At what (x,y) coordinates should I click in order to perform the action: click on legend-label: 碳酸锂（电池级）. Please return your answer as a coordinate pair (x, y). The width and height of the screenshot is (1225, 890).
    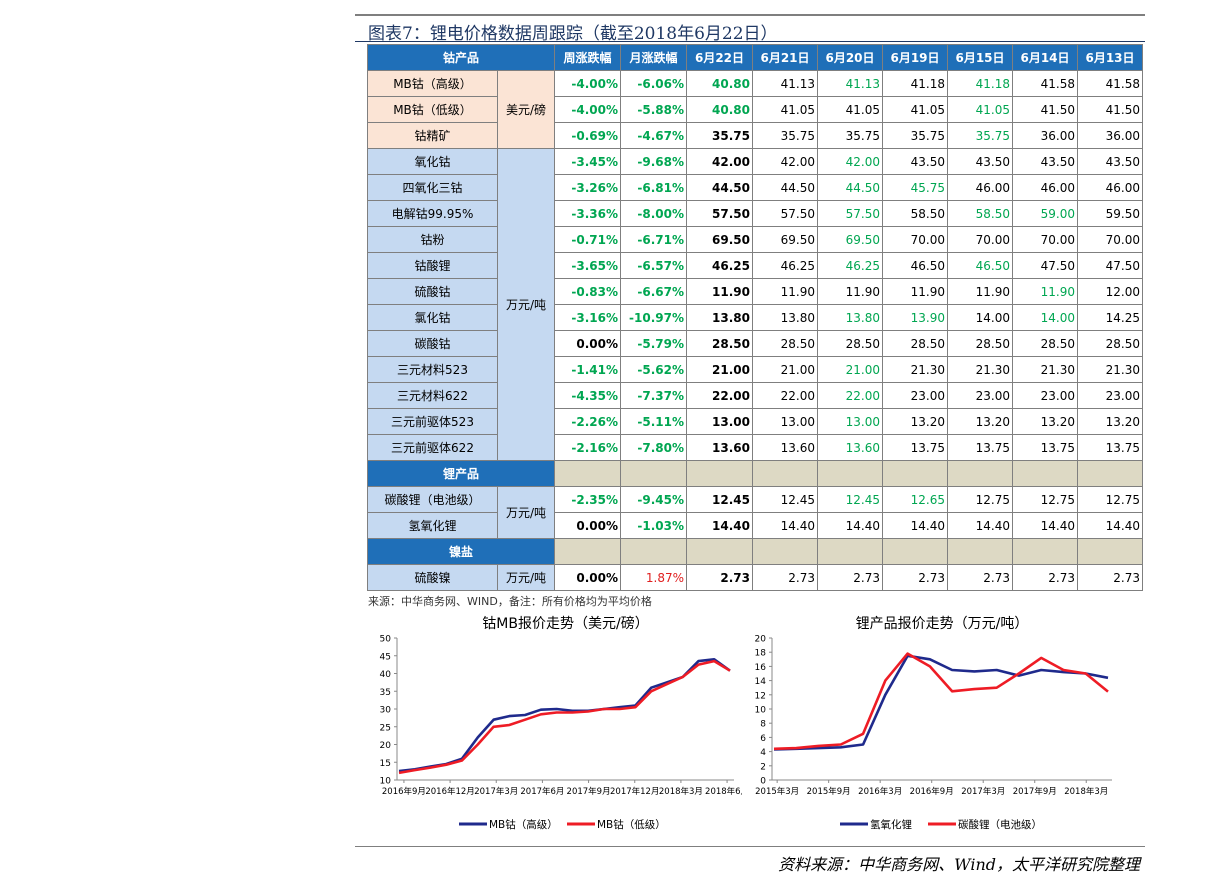
    Looking at the image, I should click on (1000, 824).